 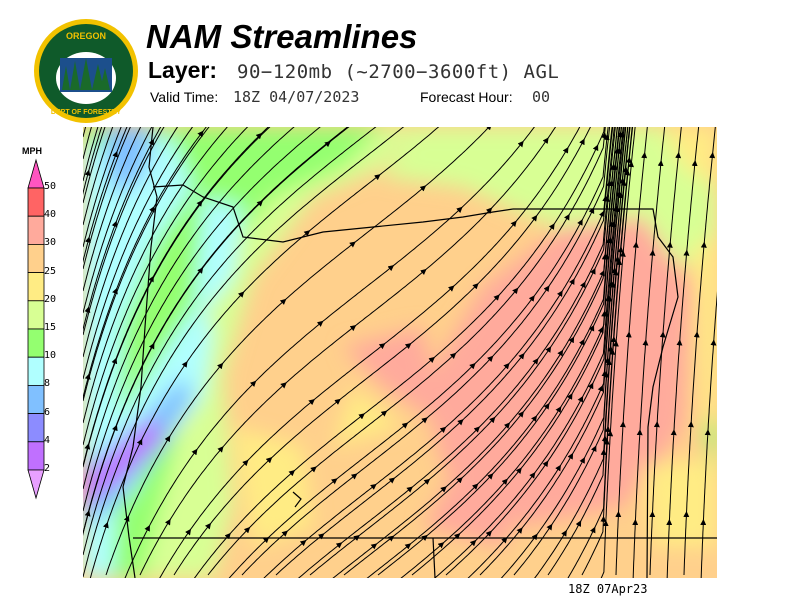 What do you see at coordinates (50, 356) in the screenshot?
I see `legend-label: 10` at bounding box center [50, 356].